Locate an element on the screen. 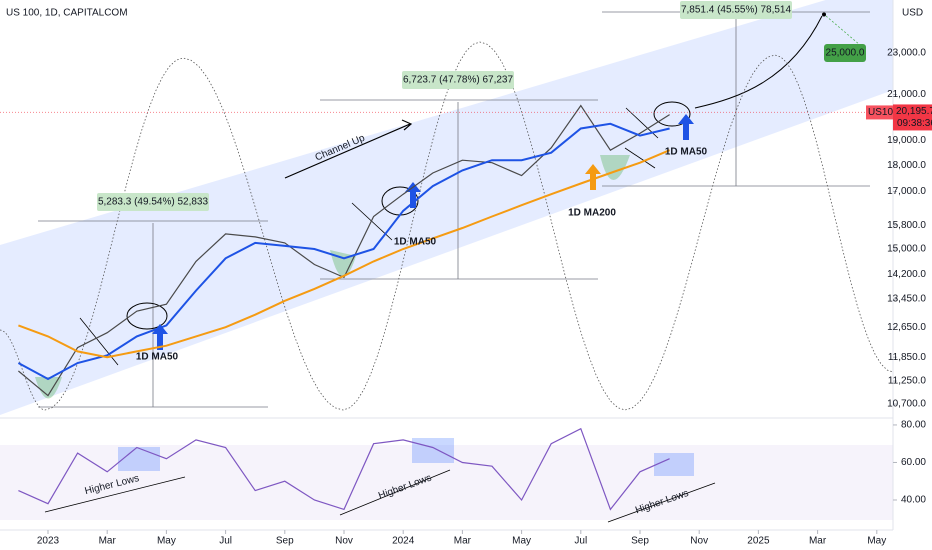 Image resolution: width=932 pixels, height=550 pixels. x-tick-label: 2024 is located at coordinates (403, 541).